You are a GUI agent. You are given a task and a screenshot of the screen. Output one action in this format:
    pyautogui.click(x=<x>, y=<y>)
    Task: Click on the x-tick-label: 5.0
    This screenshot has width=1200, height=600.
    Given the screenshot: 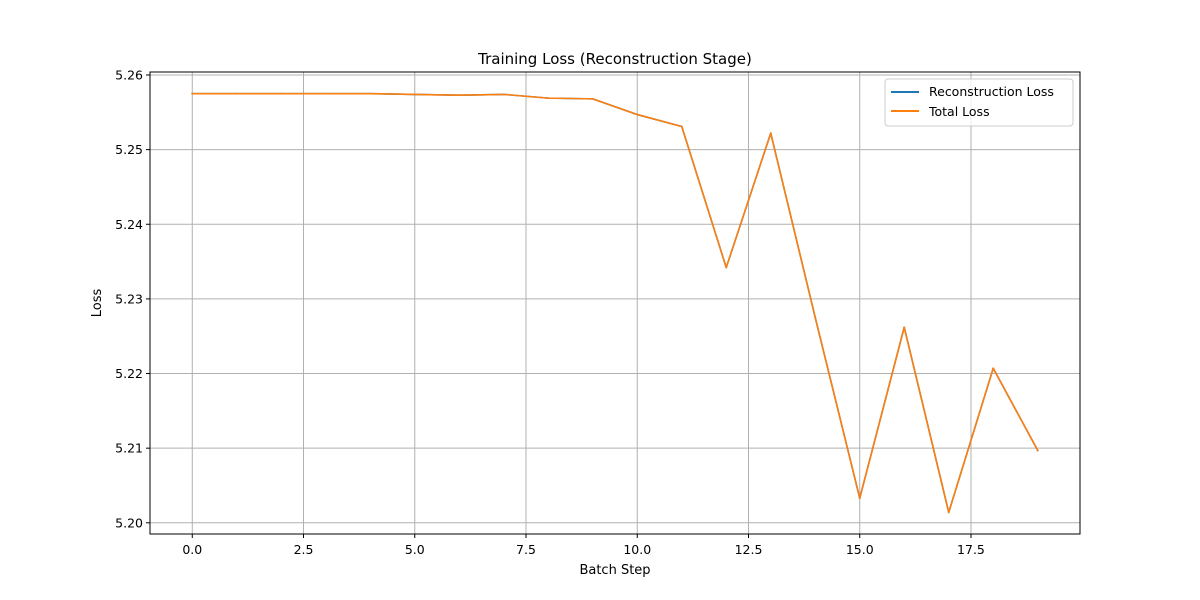 What is the action you would take?
    pyautogui.click(x=415, y=549)
    